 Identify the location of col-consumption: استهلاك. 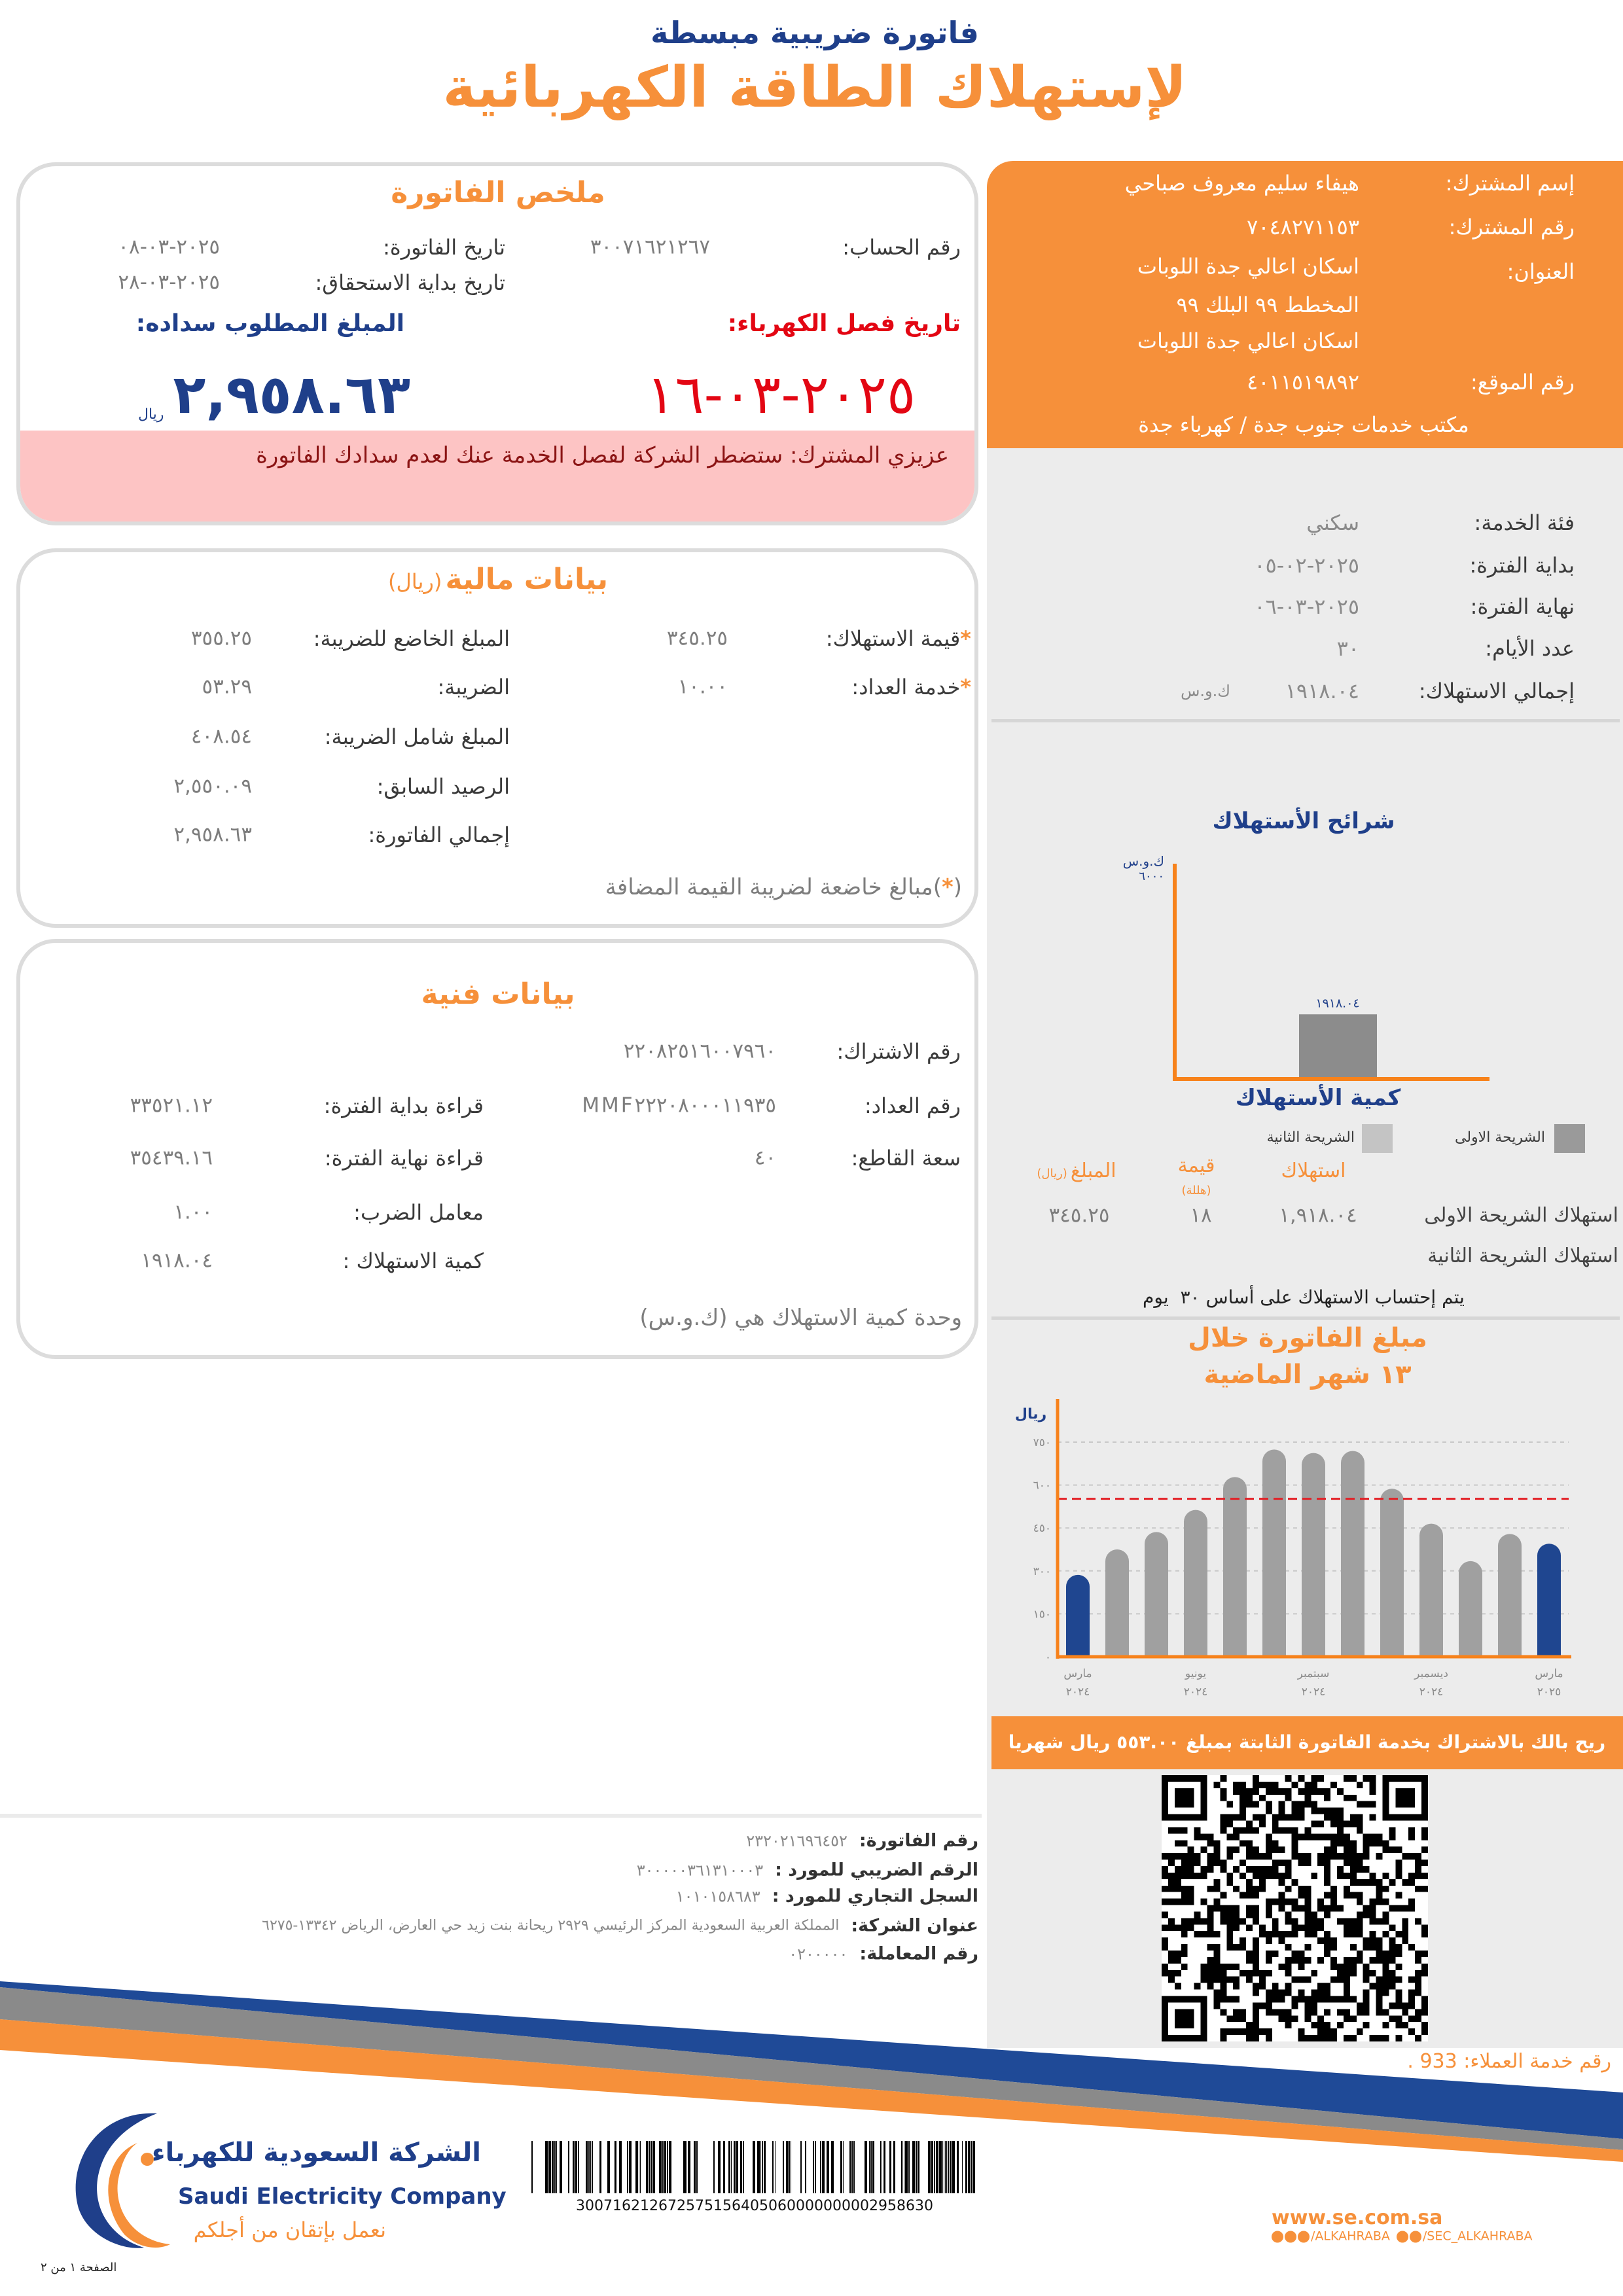
(1313, 1170).